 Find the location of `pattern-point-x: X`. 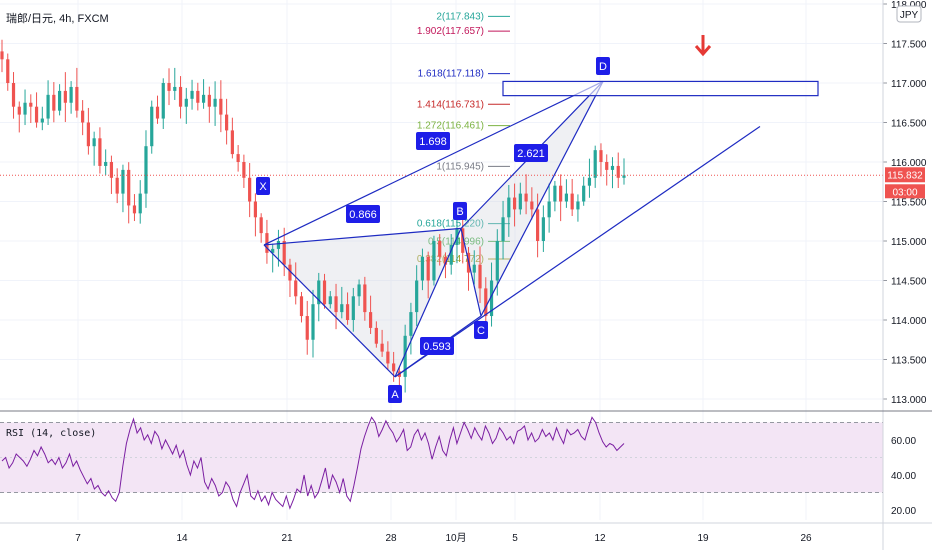

pattern-point-x: X is located at coordinates (263, 186).